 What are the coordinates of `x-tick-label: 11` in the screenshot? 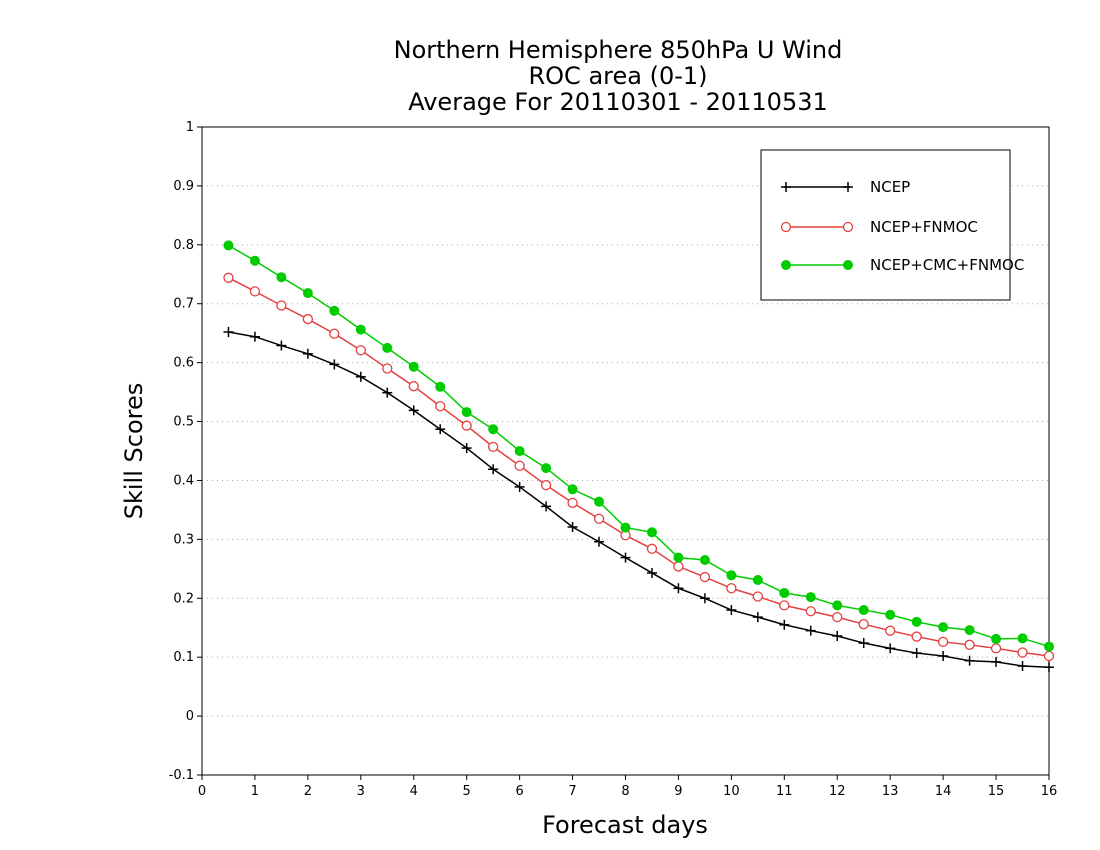 It's located at (784, 791).